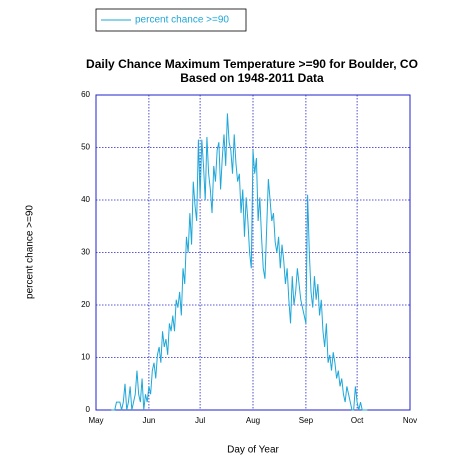 The height and width of the screenshot is (474, 474). I want to click on x-tick-label: Nov, so click(410, 420).